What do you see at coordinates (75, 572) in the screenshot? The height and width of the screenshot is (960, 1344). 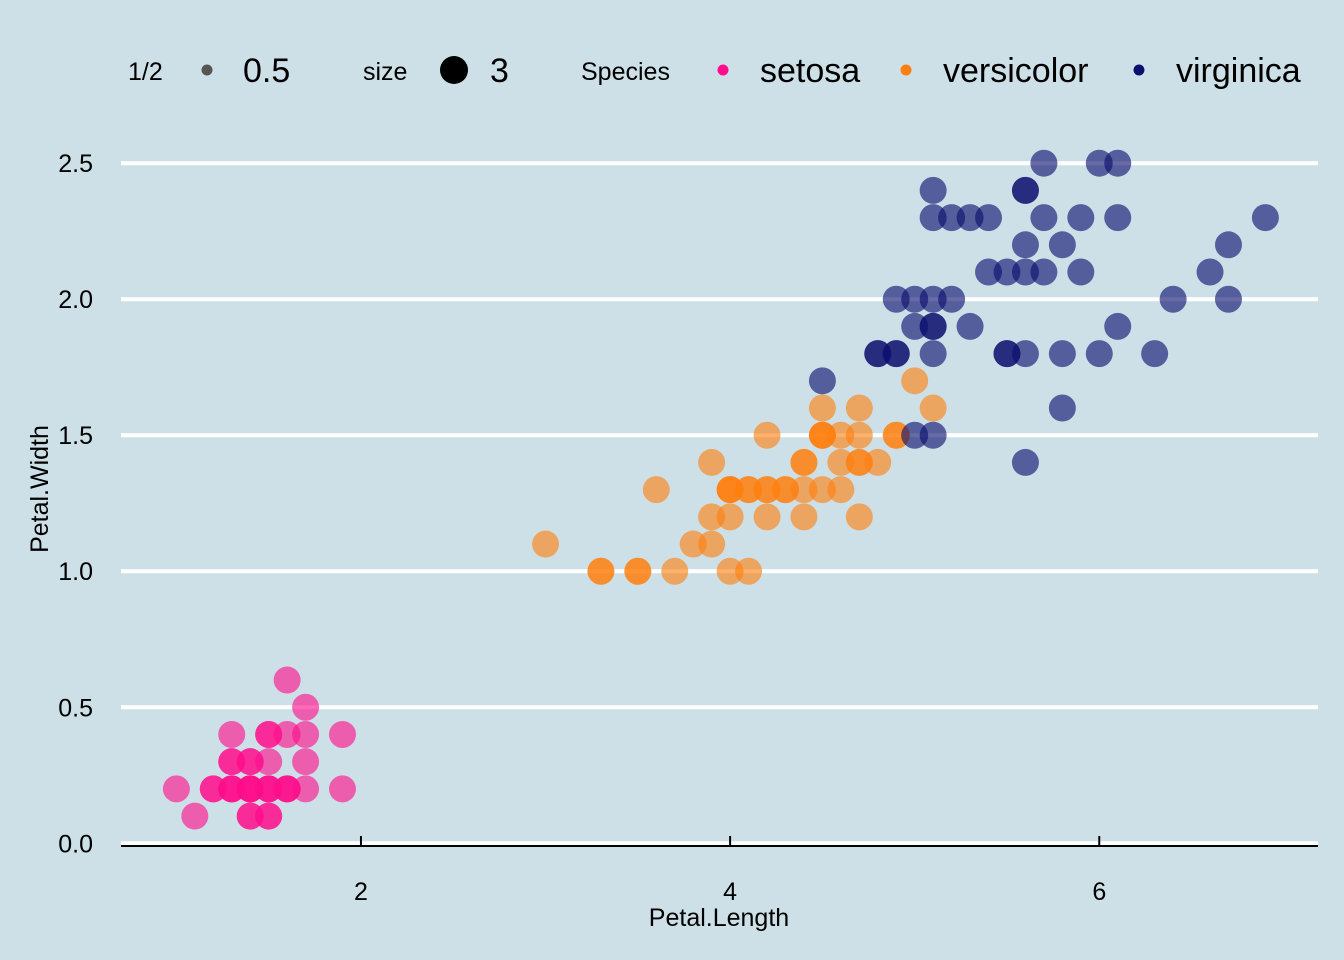 I see `y-tick-label-1.0: 1.0` at bounding box center [75, 572].